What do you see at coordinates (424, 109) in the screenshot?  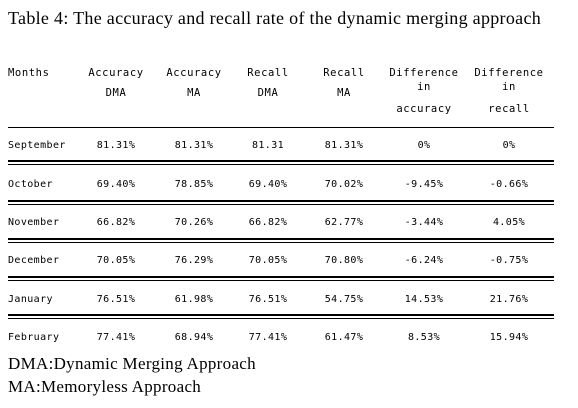 I see `header-sub-label: accuracy` at bounding box center [424, 109].